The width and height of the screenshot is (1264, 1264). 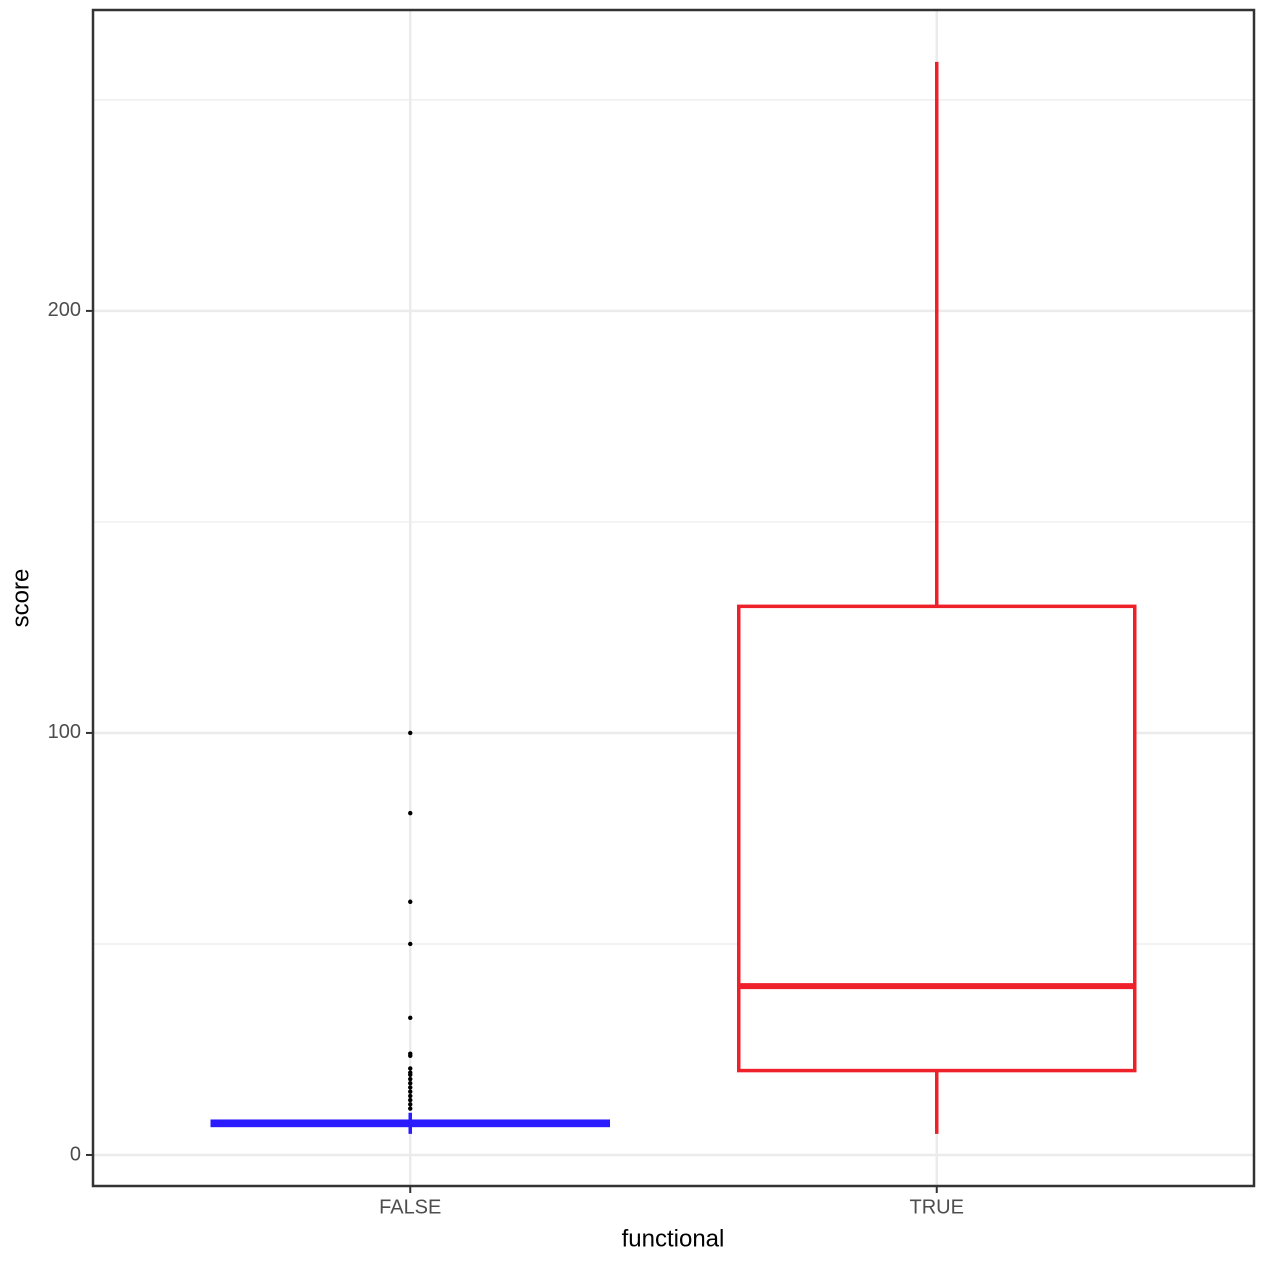 What do you see at coordinates (75, 1154) in the screenshot?
I see `y-tick-label: 0` at bounding box center [75, 1154].